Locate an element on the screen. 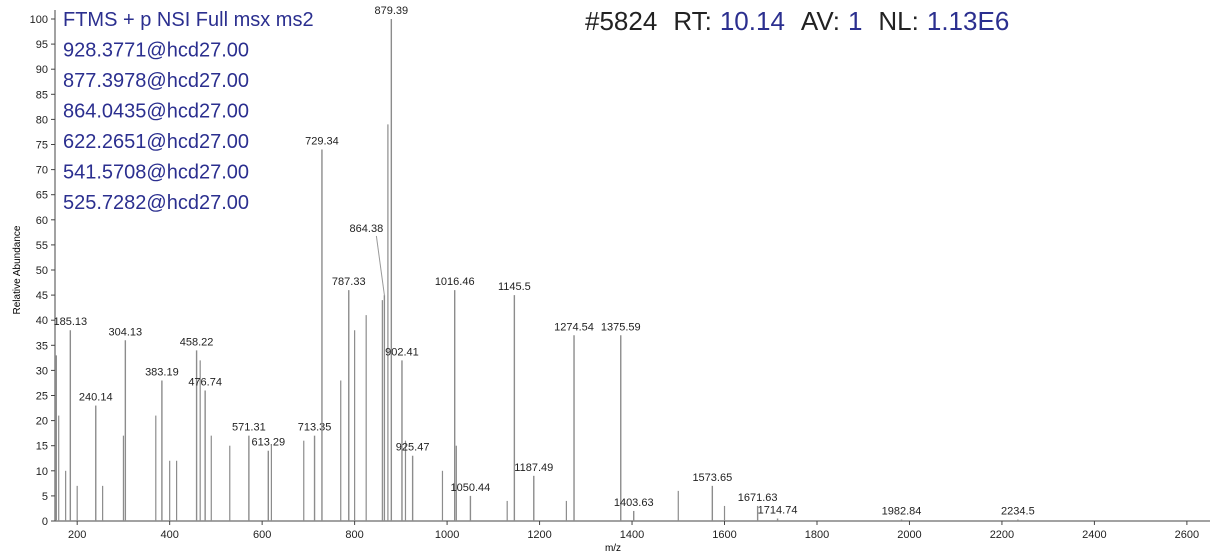 The height and width of the screenshot is (558, 1218). rt: 10.14 is located at coordinates (752, 21).